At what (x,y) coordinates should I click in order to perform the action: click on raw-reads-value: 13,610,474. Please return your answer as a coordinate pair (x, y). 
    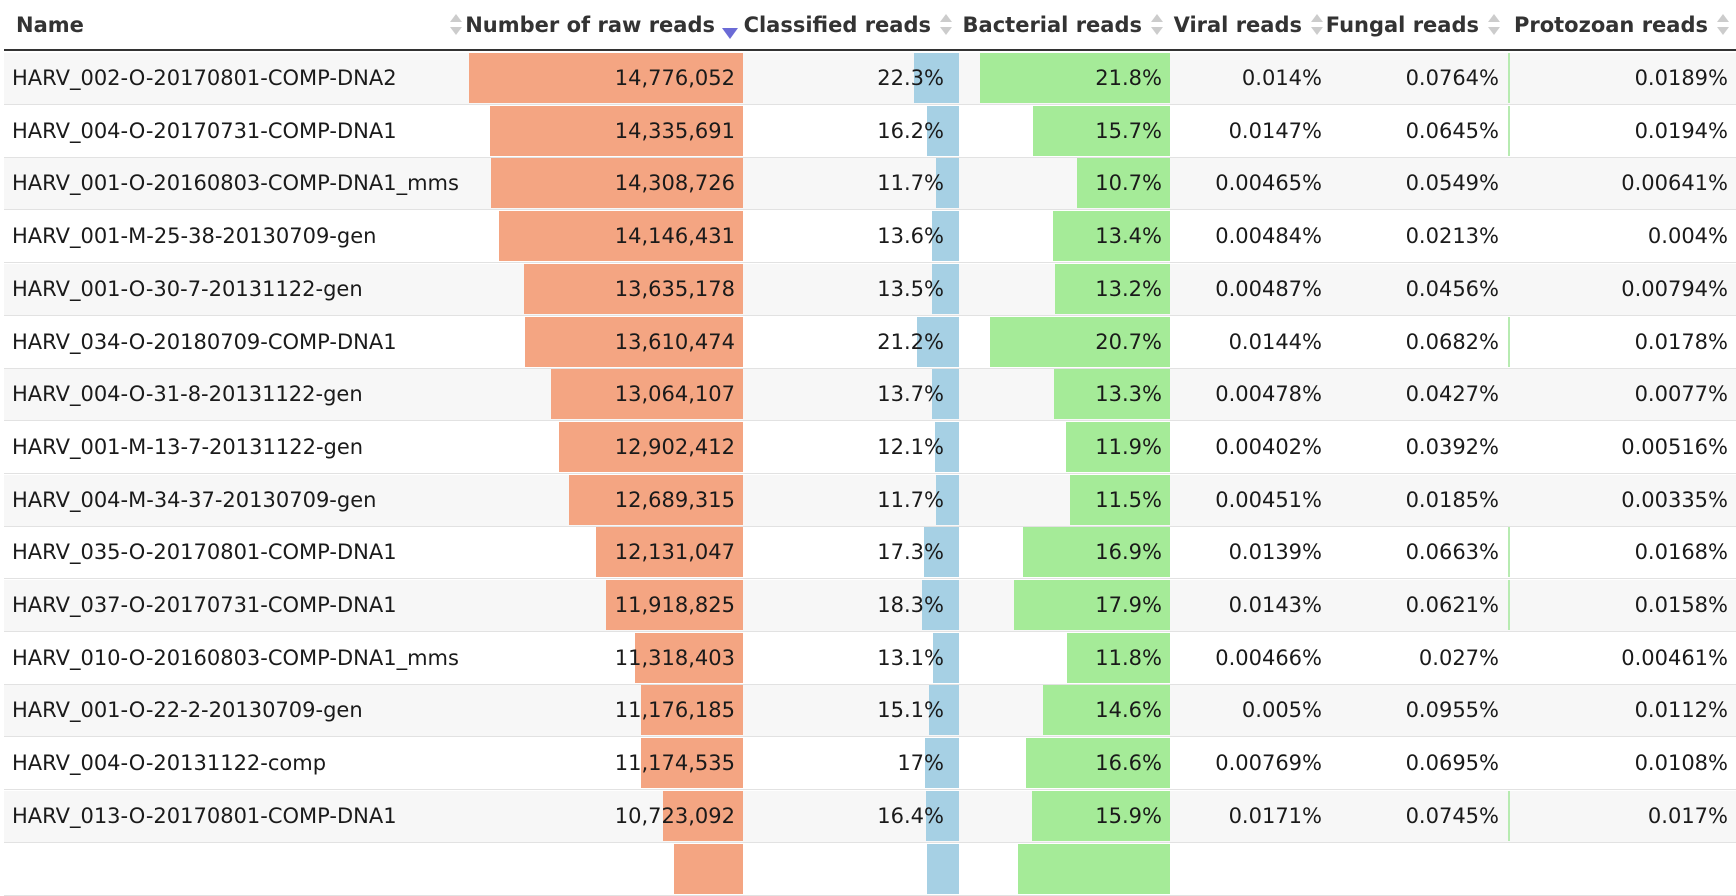
    Looking at the image, I should click on (674, 341).